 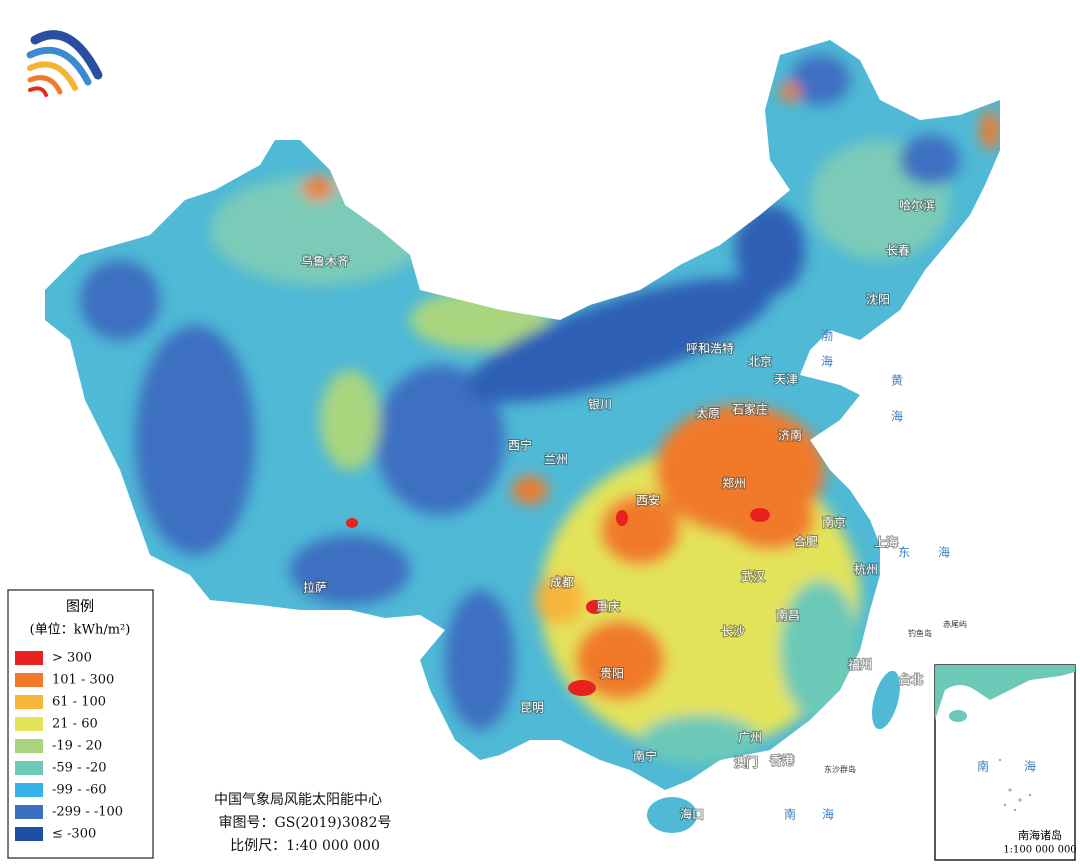 What do you see at coordinates (305, 823) in the screenshot?
I see `footer-approval: 审图号：GS(2019)3082号` at bounding box center [305, 823].